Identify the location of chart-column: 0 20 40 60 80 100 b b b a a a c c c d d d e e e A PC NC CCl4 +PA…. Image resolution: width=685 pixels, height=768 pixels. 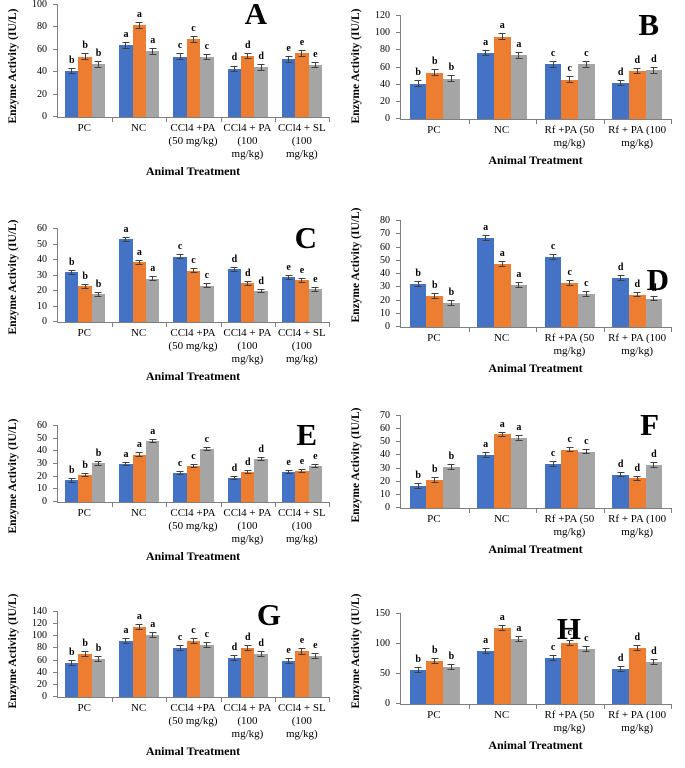
(182, 97).